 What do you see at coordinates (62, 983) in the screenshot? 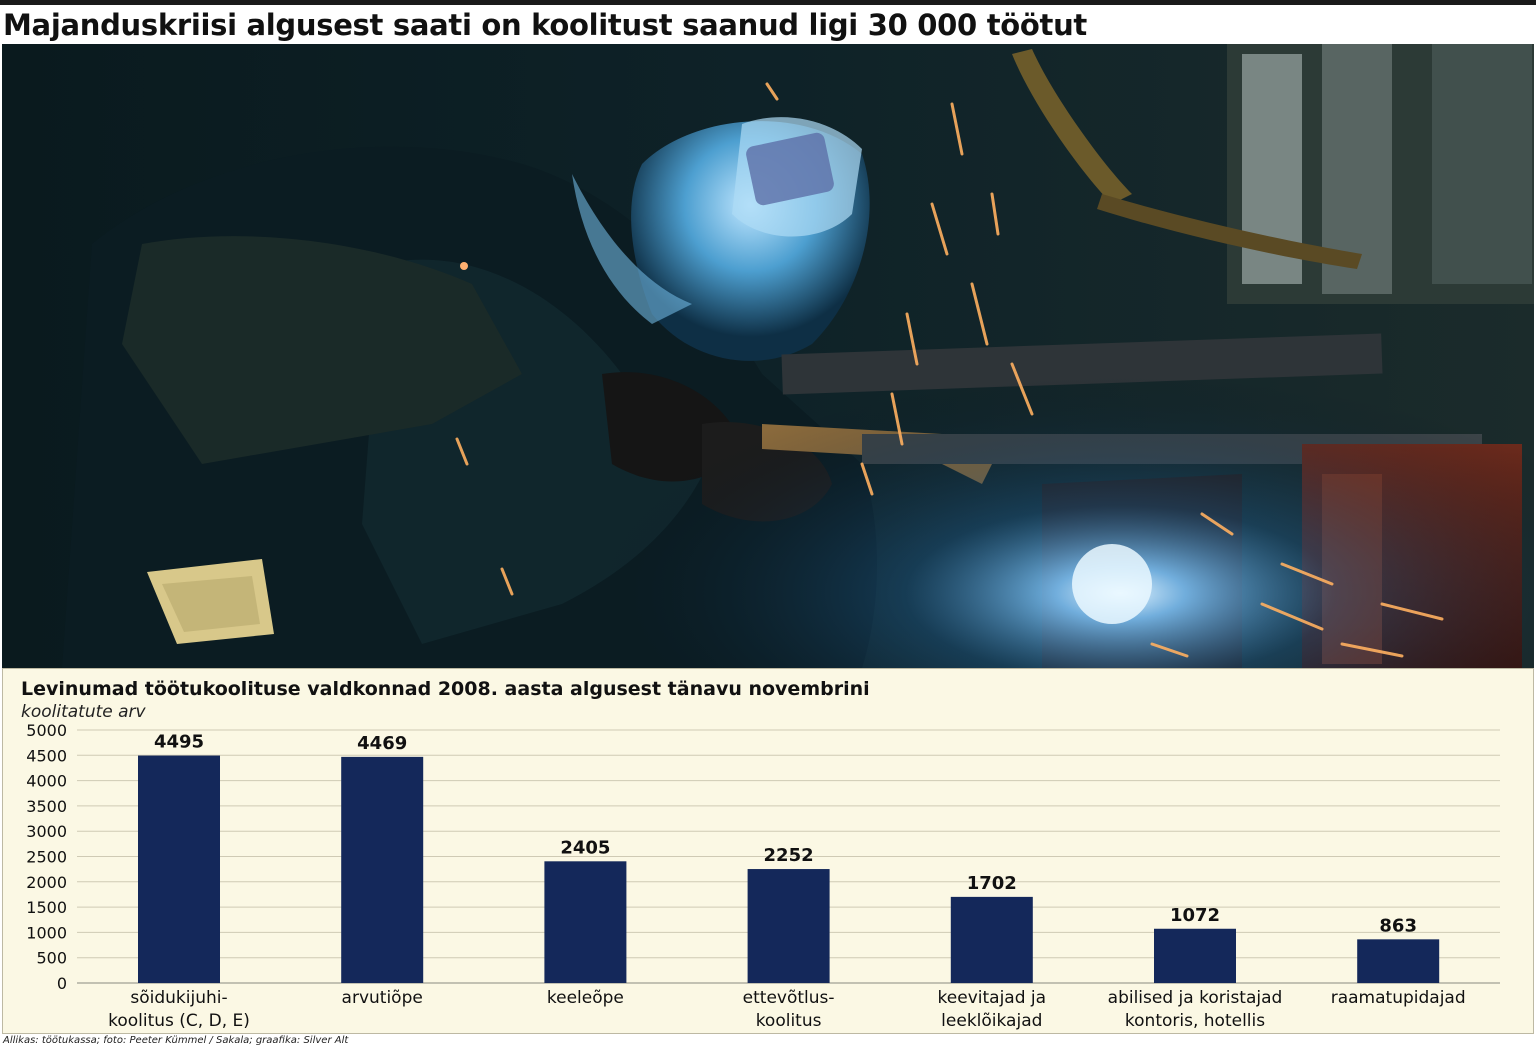
I see `y-tick-label: 0` at bounding box center [62, 983].